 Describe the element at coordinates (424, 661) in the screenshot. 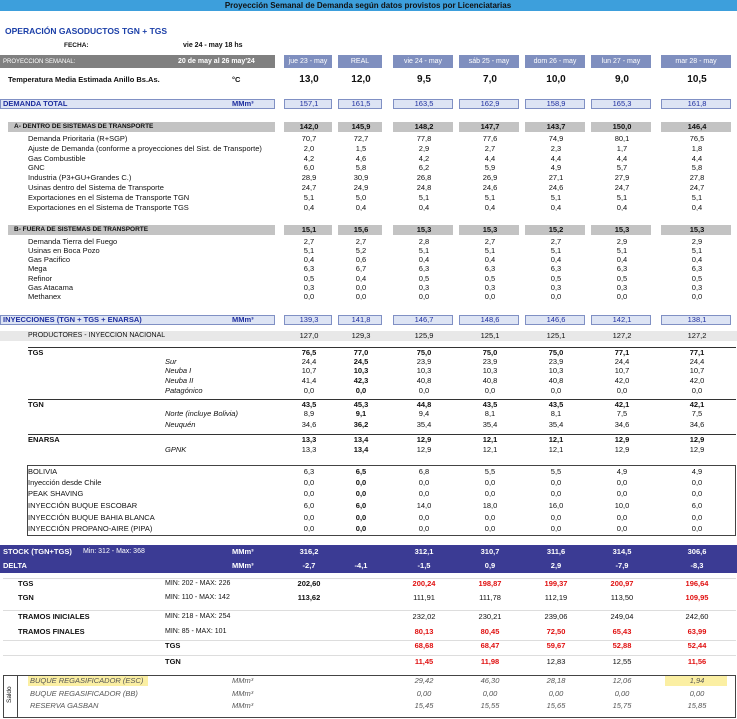

I see `cell-value: 11,45` at that location.